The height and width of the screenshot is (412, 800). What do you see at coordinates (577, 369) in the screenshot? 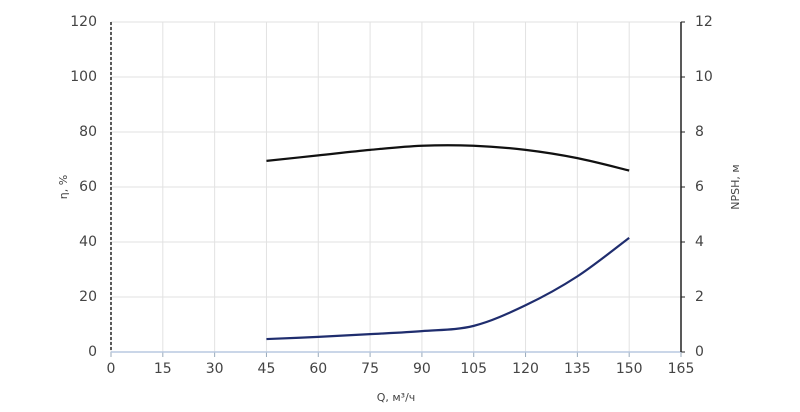
I see `x-tick-label: 135` at bounding box center [577, 369].